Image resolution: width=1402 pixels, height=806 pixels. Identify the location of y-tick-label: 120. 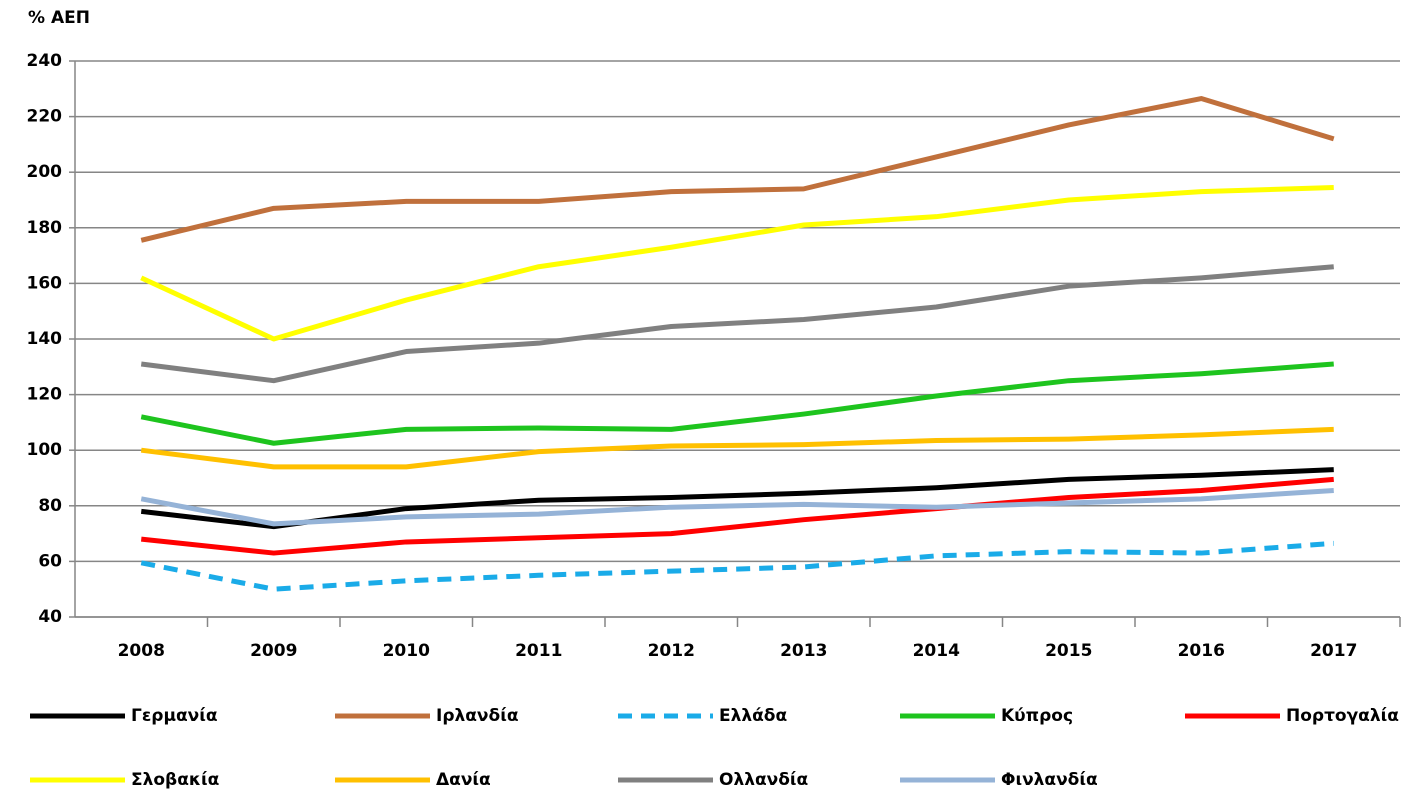
(45, 395).